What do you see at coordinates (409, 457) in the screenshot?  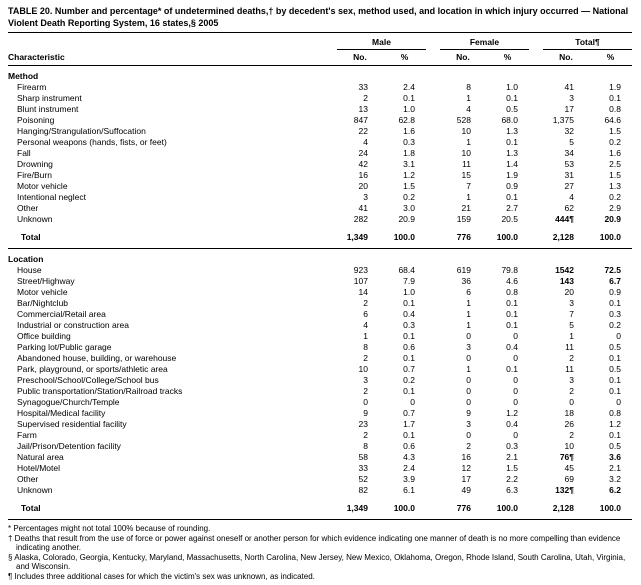 I see `value-cell: 4.3` at bounding box center [409, 457].